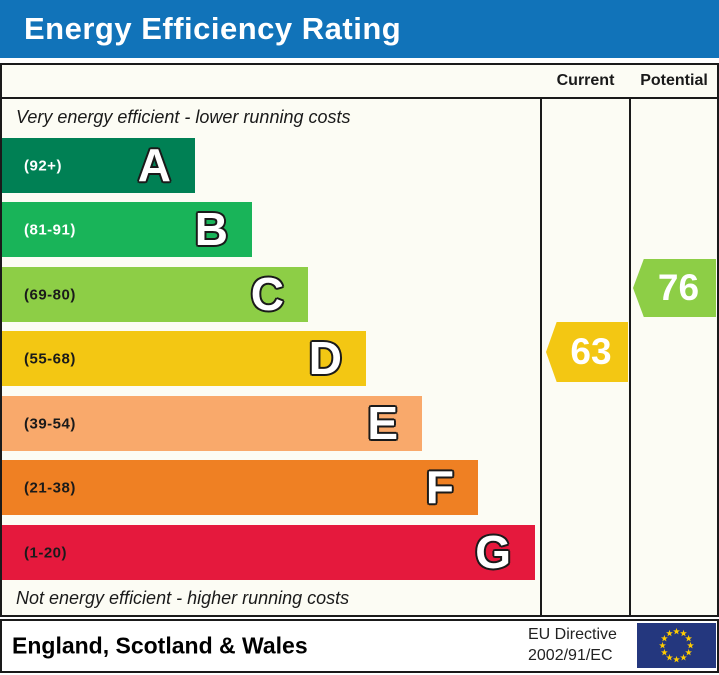 This screenshot has height=675, width=719. Describe the element at coordinates (184, 358) in the screenshot. I see `band-d: (55-68) D` at that location.